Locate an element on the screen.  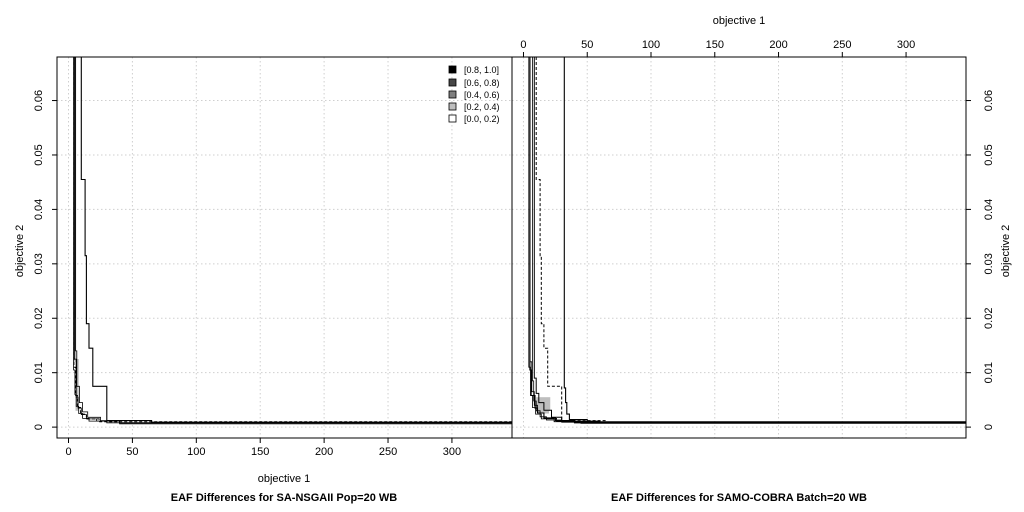
y-tick-label-left: 0.06 is located at coordinates (39, 100).